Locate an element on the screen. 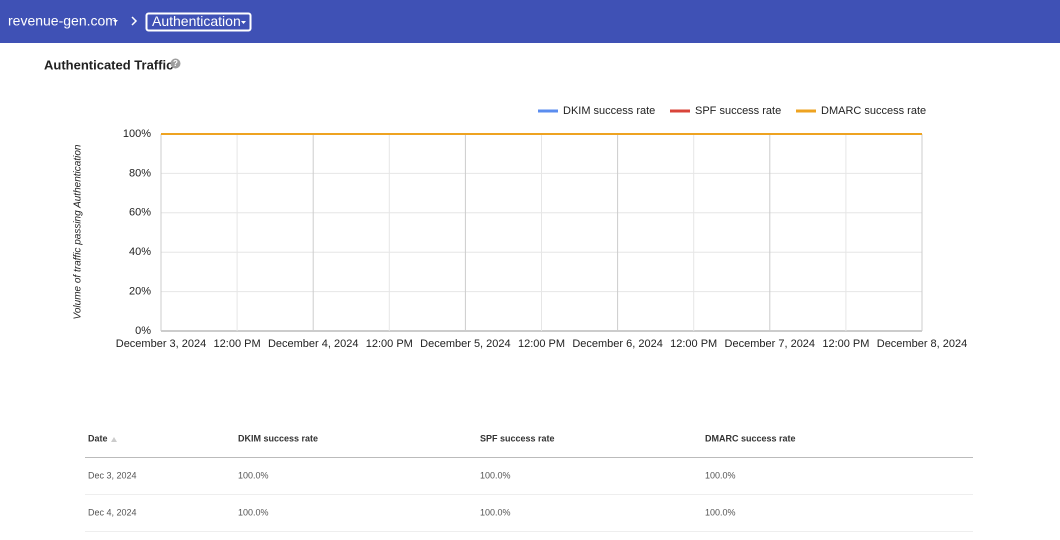 This screenshot has height=540, width=1060. section-selector: Authentication is located at coordinates (196, 21).